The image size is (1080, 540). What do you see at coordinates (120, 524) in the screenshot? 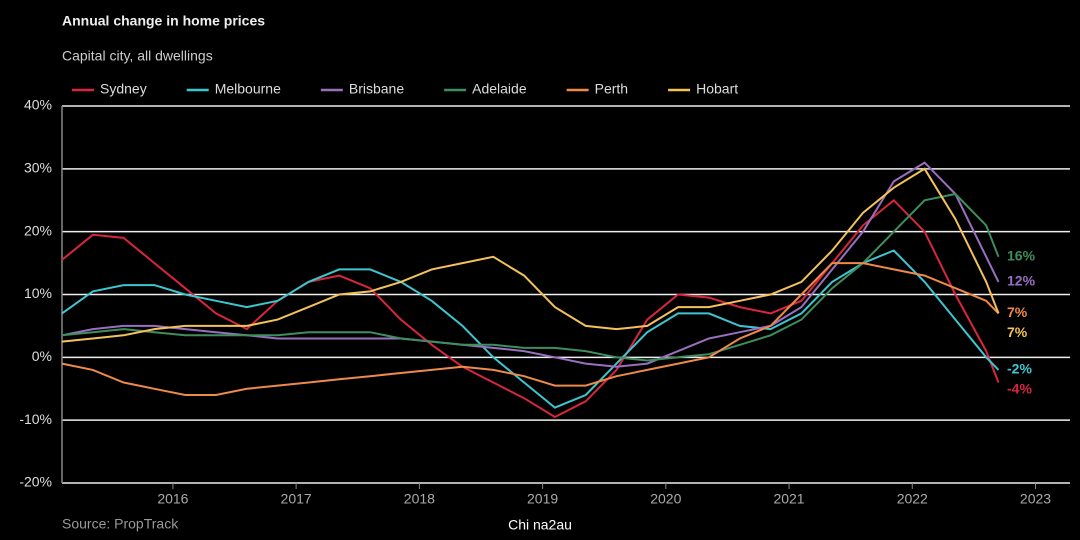
I see `source: Source: PropTrack` at bounding box center [120, 524].